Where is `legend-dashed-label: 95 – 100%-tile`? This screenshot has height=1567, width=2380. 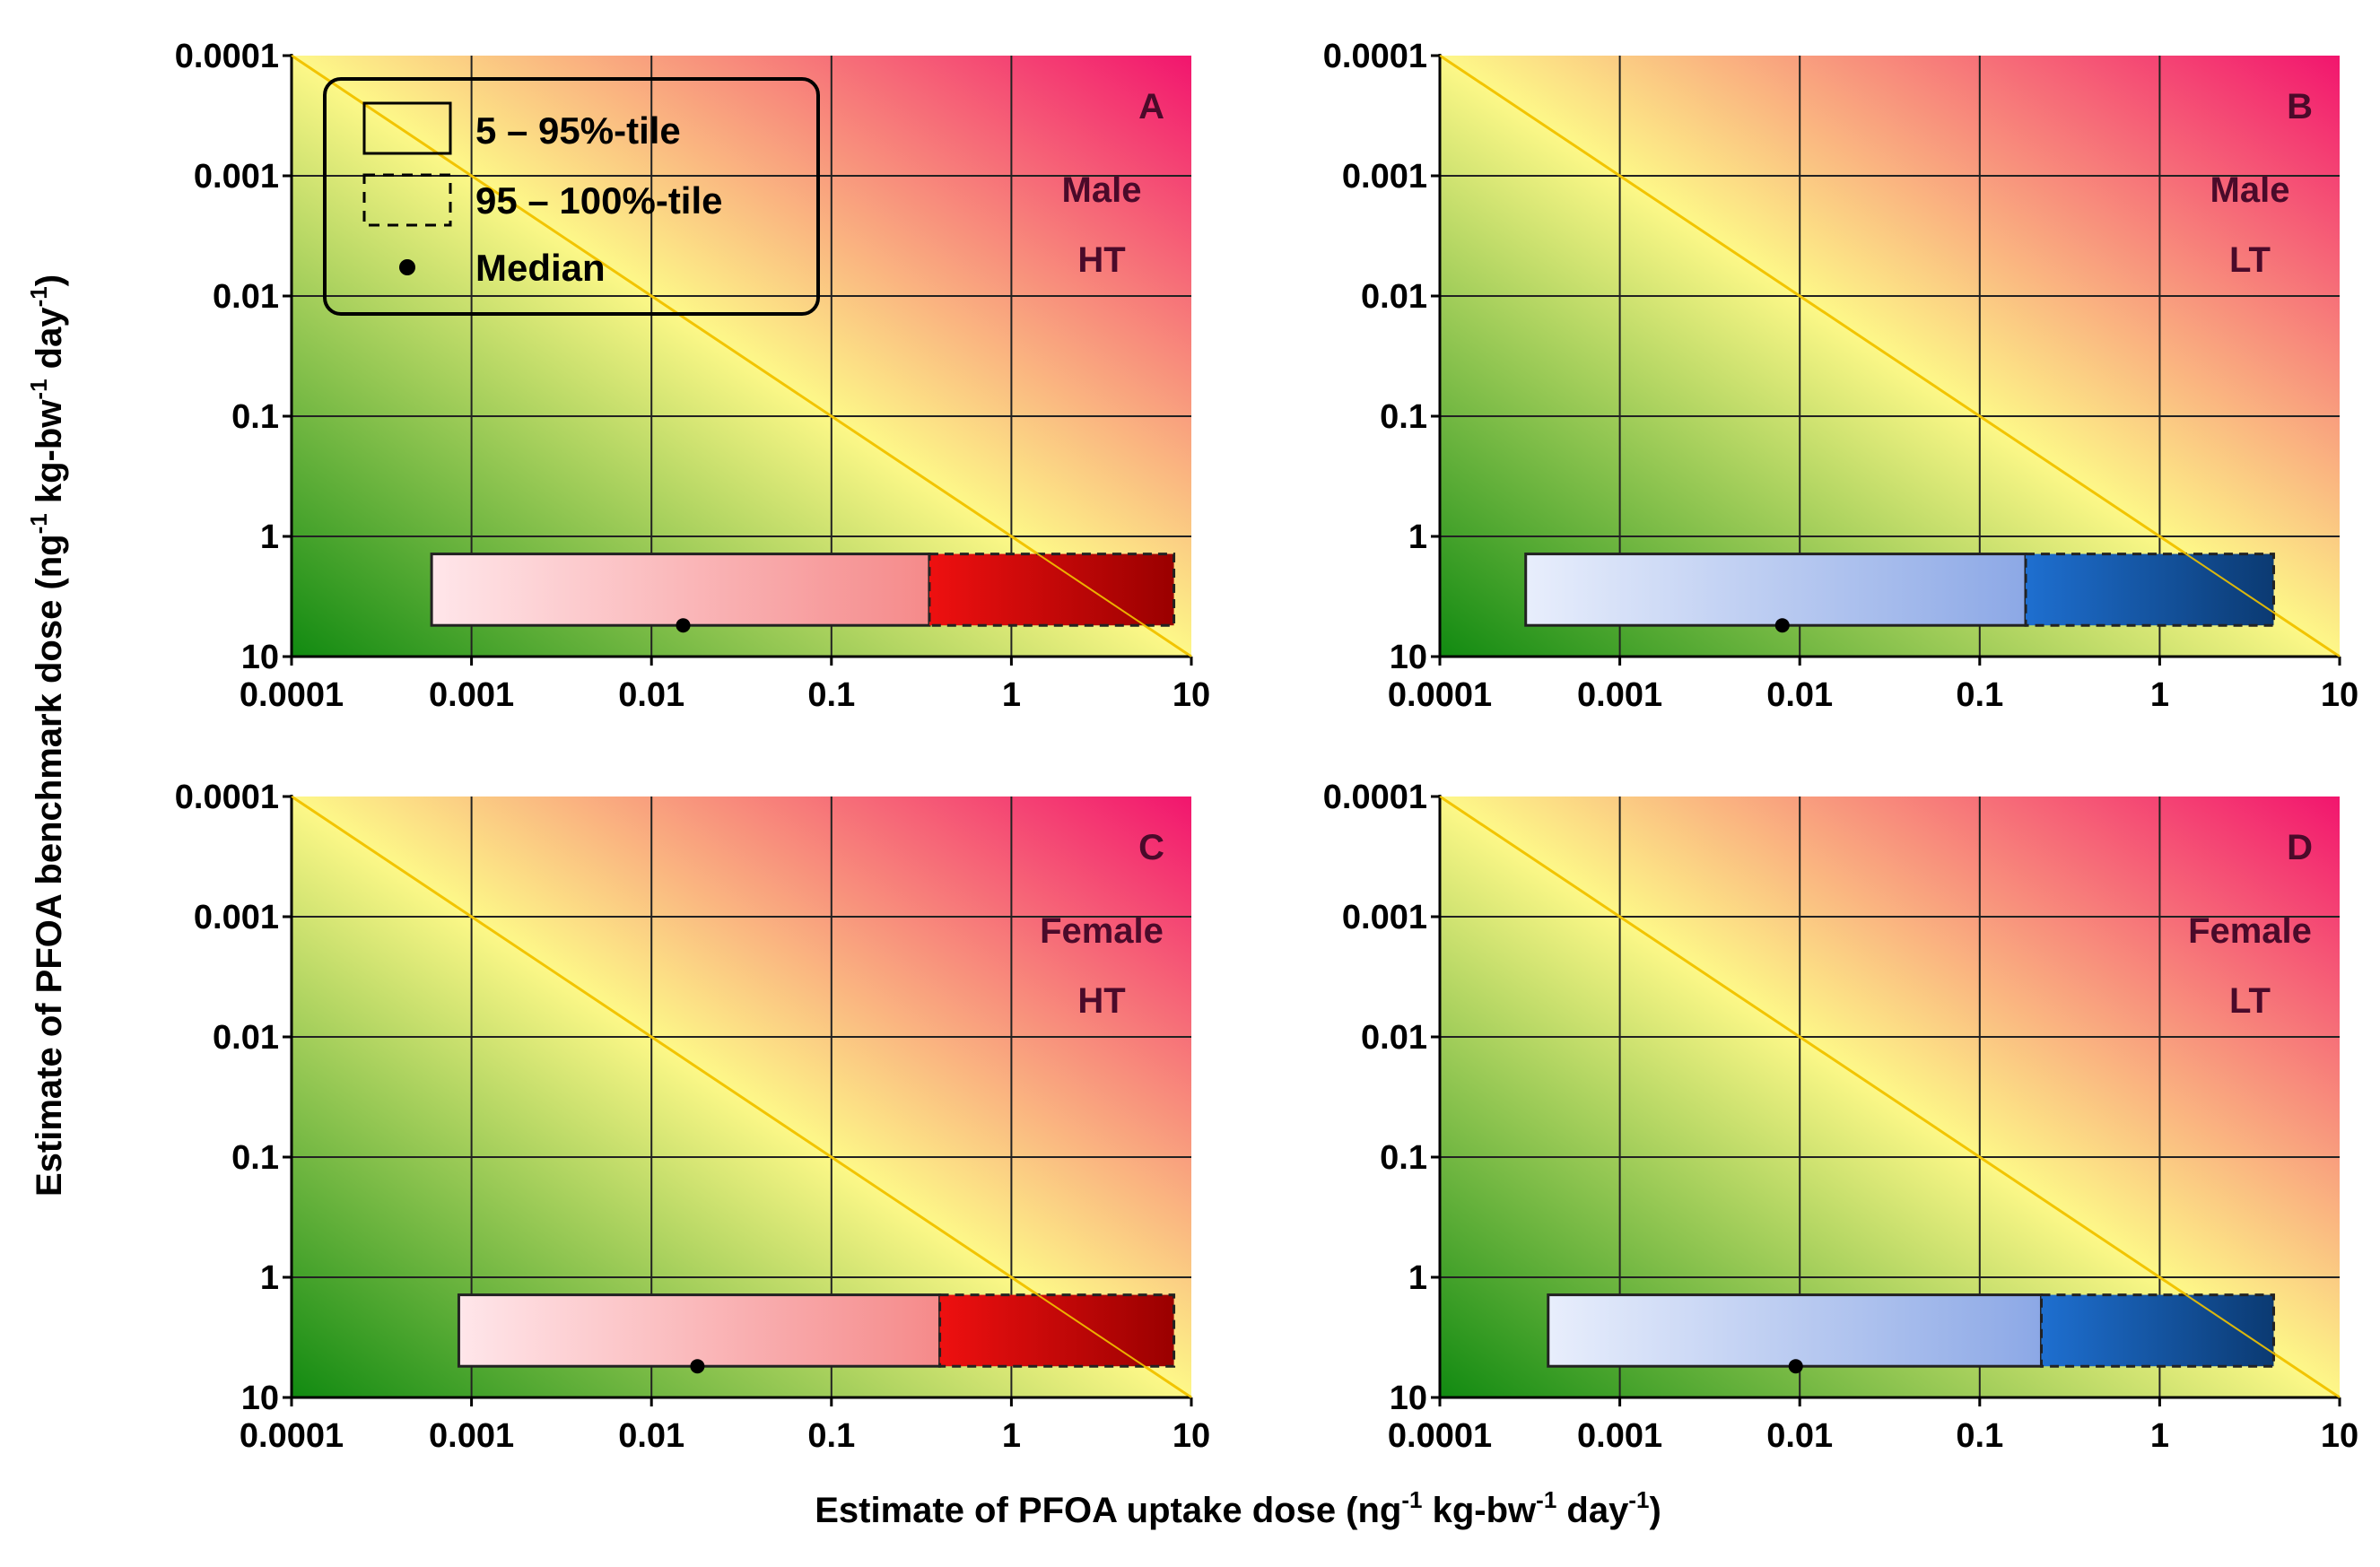 legend-dashed-label: 95 – 100%-tile is located at coordinates (599, 200).